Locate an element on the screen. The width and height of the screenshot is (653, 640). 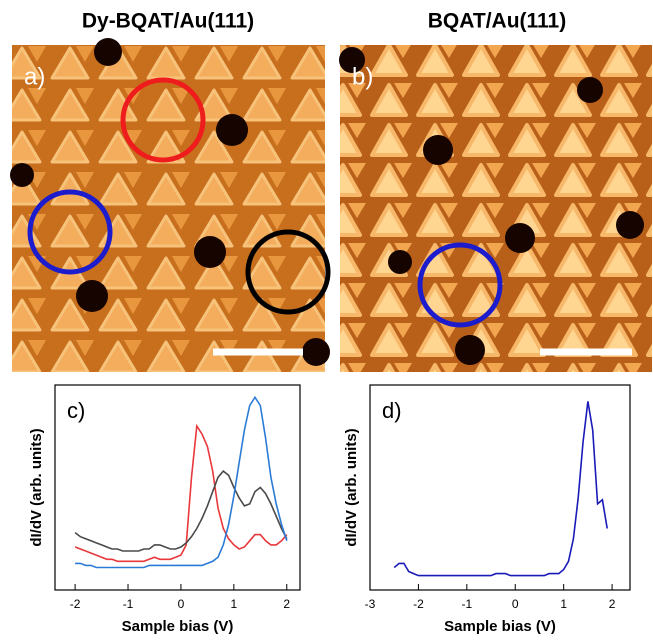
image-title: BQAT/Au(111) is located at coordinates (497, 21).